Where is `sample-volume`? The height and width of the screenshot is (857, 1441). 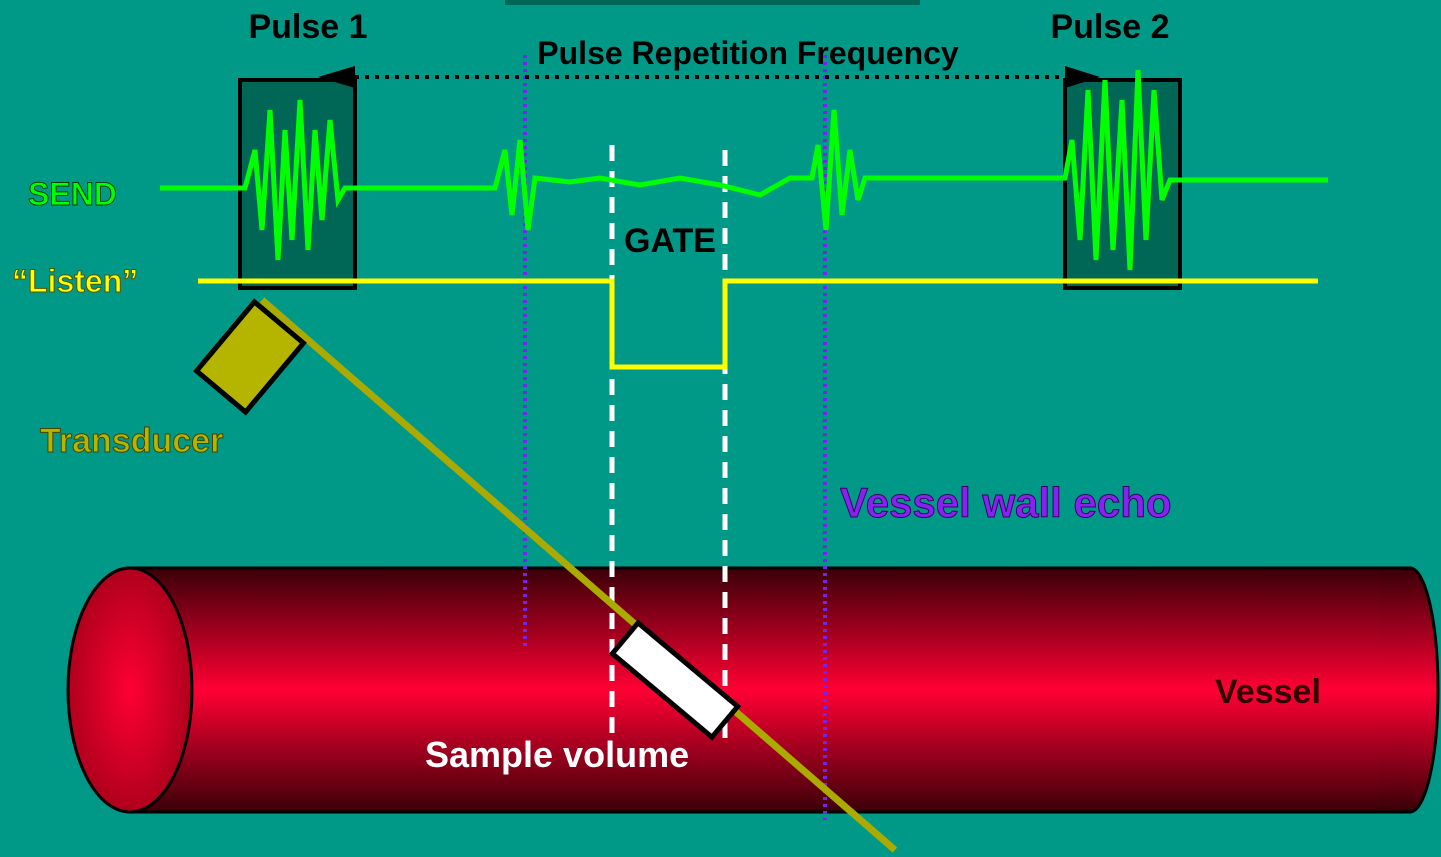 sample-volume is located at coordinates (675, 680).